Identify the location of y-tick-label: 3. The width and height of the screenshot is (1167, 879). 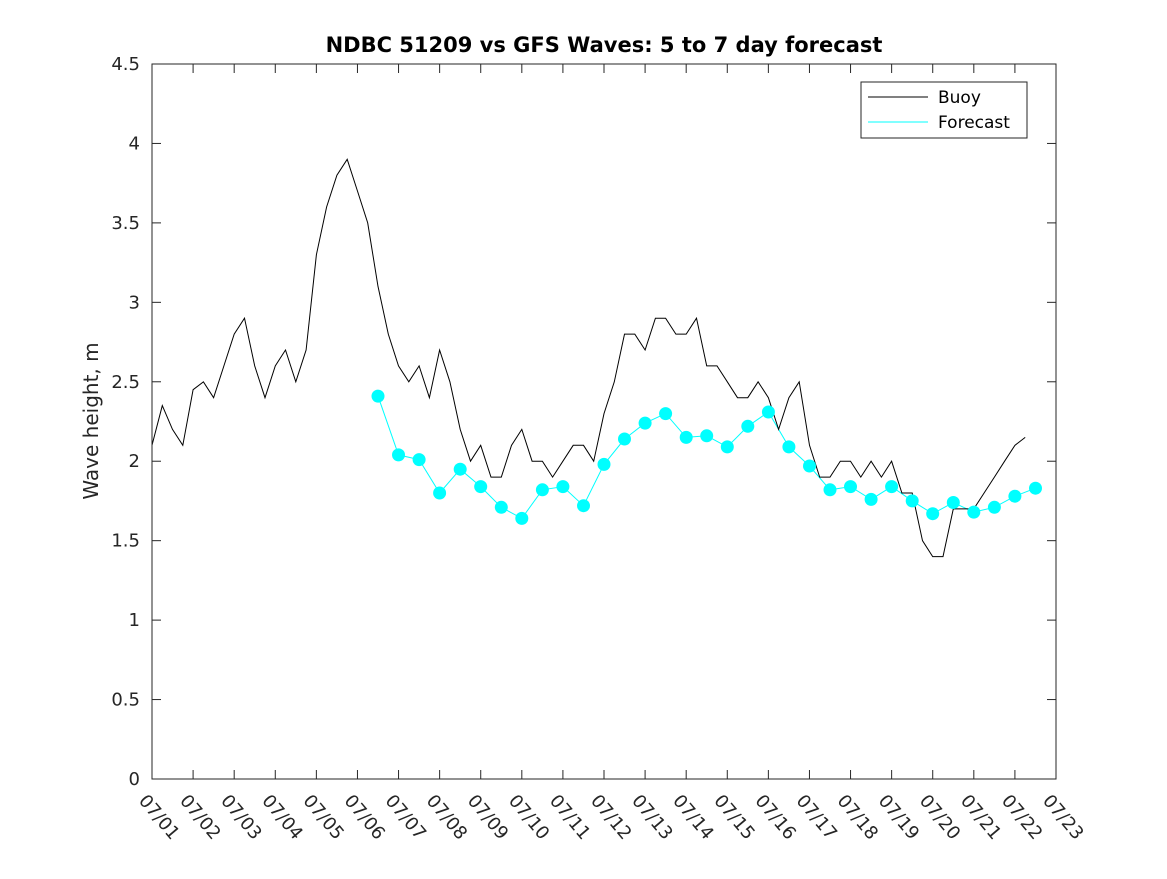
(134, 302).